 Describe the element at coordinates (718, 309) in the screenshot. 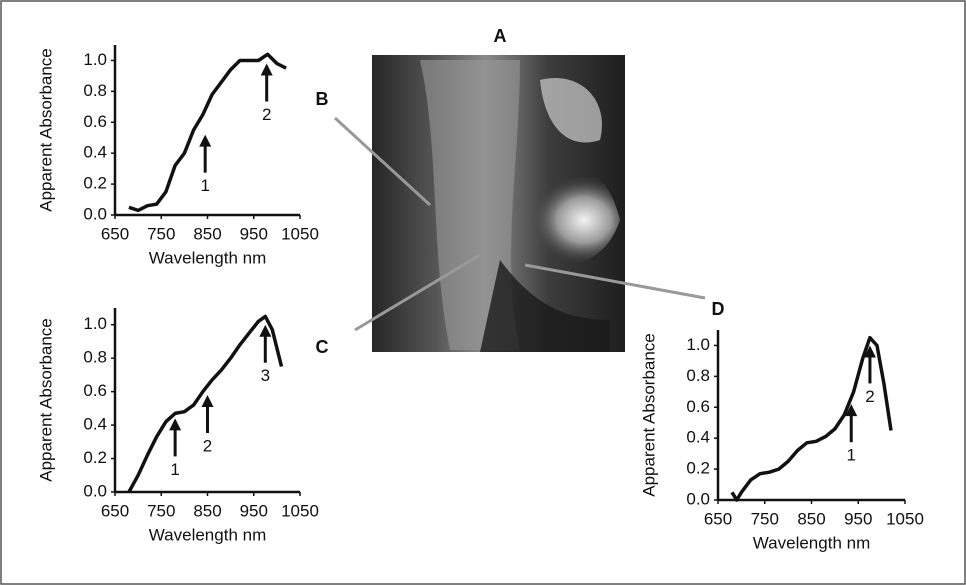

I see `panel-label: D` at that location.